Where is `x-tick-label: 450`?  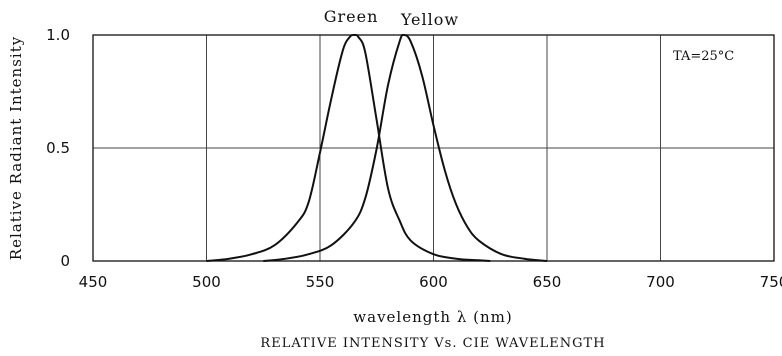
x-tick-label: 450 is located at coordinates (93, 282).